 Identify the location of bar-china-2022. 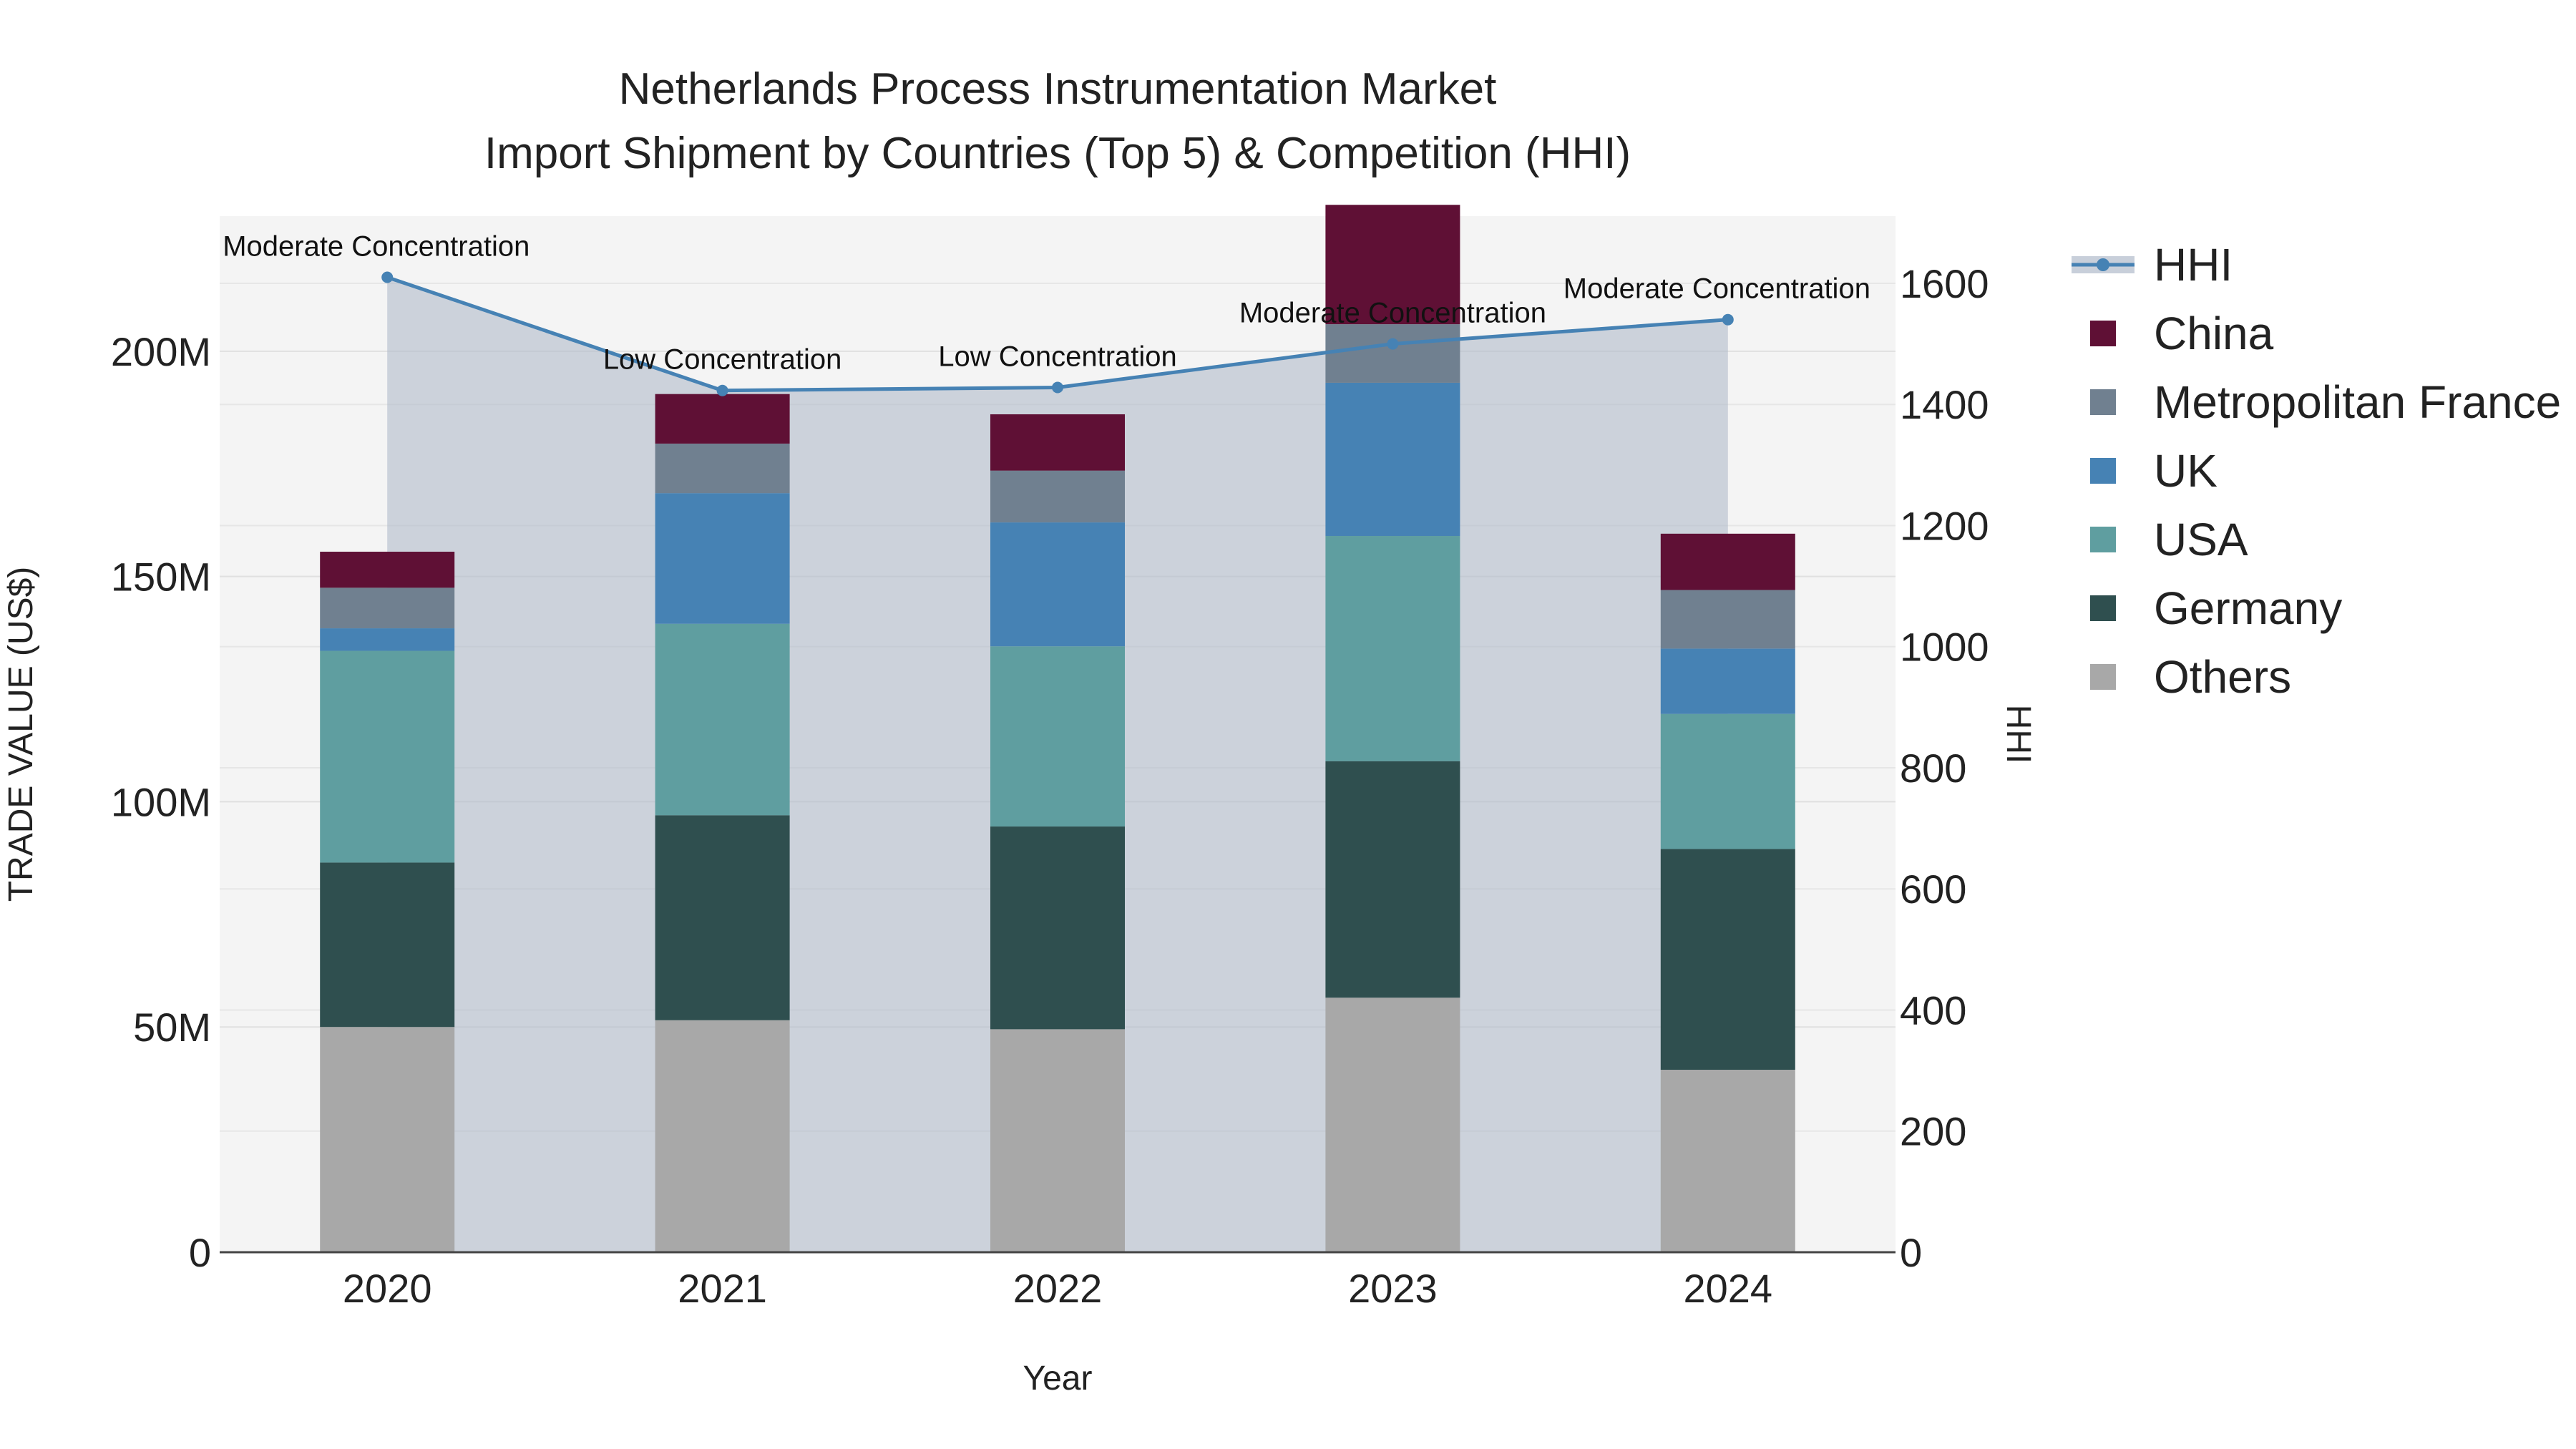
(1057, 442).